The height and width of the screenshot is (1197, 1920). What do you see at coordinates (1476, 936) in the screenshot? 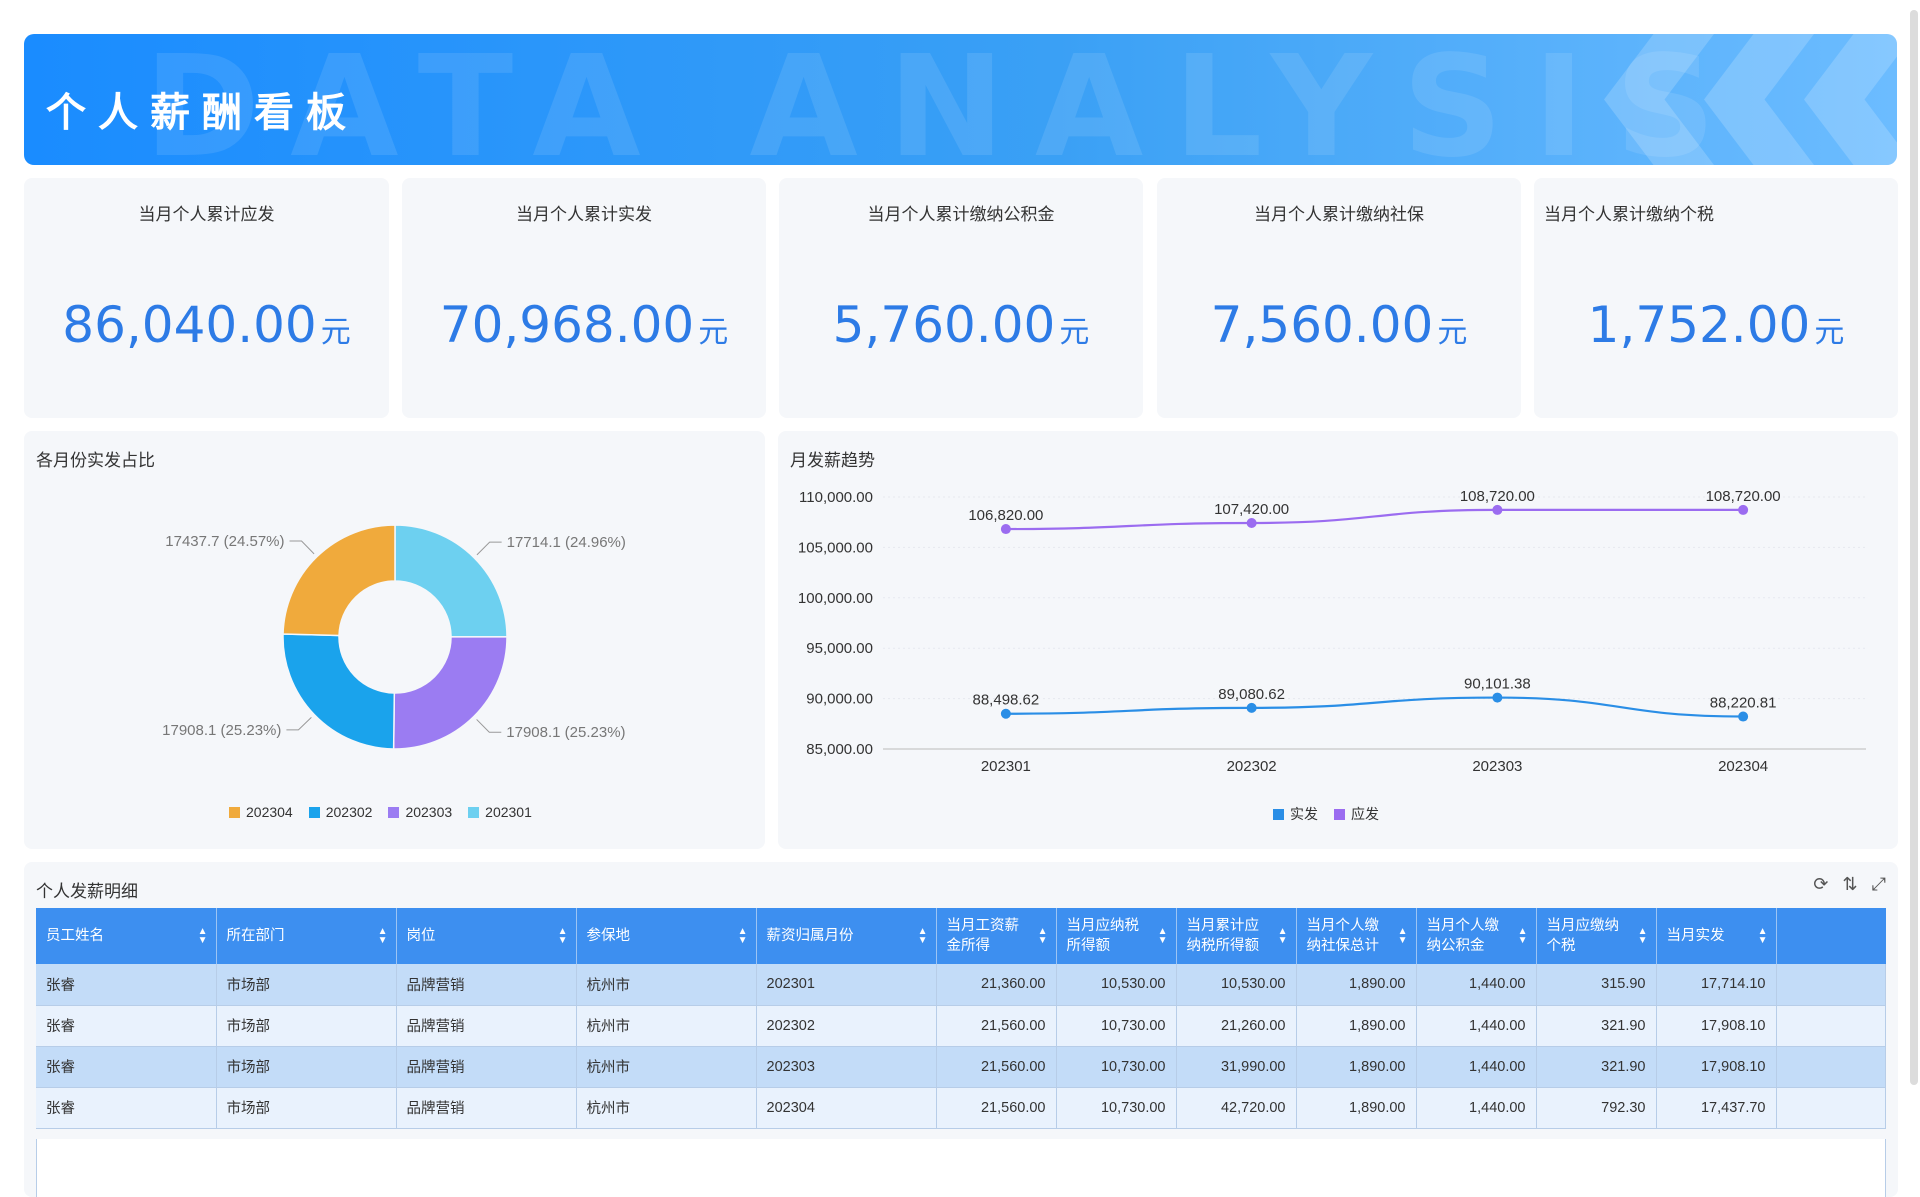
I see `column-header: 当月个人缴纳公积金 ▲ ▼` at bounding box center [1476, 936].